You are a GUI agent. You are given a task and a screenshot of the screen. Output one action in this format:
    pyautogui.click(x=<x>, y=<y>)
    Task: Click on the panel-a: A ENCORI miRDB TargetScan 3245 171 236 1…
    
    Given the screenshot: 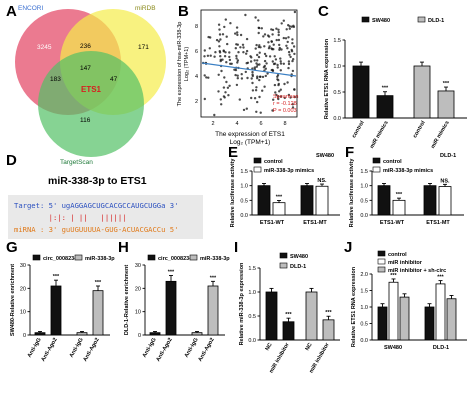 What is the action you would take?
    pyautogui.click(x=86, y=84)
    